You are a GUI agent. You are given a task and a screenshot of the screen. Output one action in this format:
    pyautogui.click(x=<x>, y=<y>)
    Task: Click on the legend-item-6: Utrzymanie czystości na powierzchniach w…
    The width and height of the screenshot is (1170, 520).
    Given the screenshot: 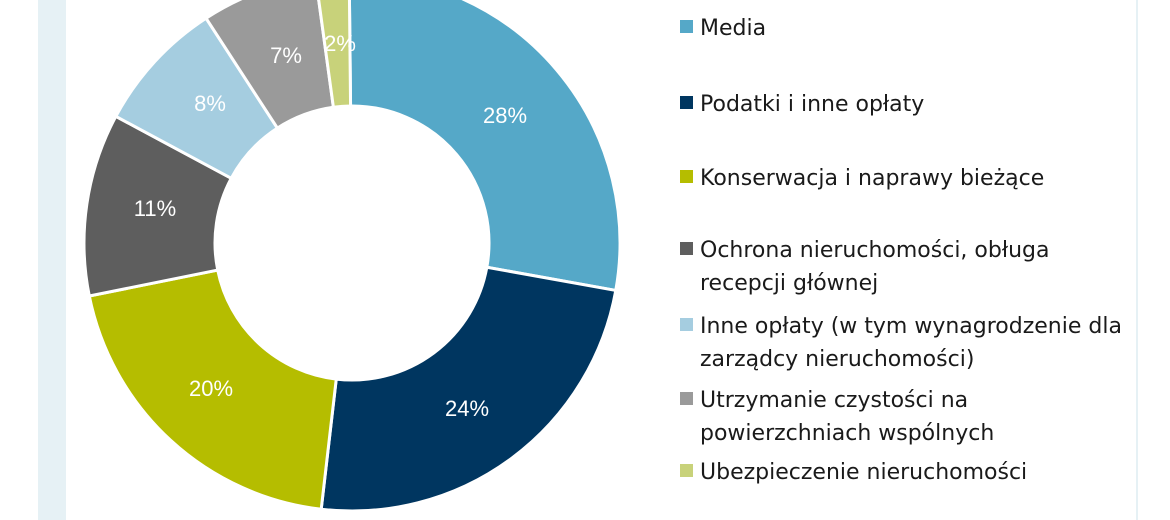 What is the action you would take?
    pyautogui.click(x=910, y=417)
    